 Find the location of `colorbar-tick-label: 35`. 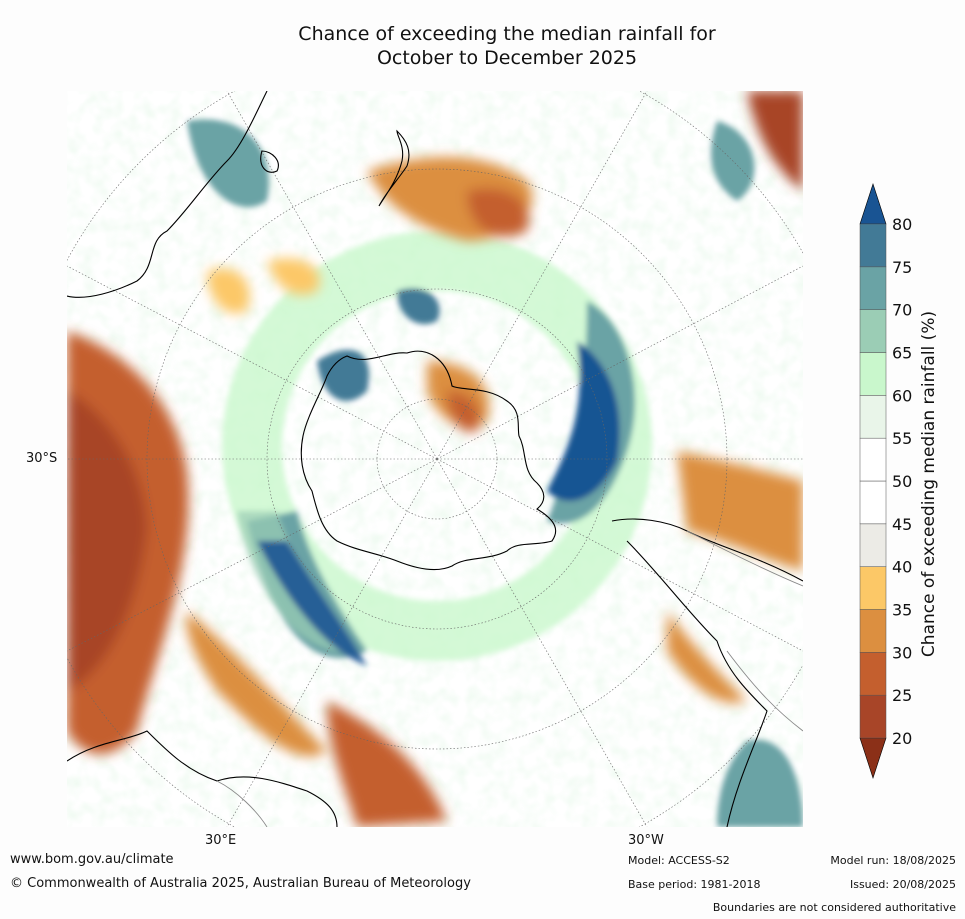

colorbar-tick-label: 35 is located at coordinates (902, 610).